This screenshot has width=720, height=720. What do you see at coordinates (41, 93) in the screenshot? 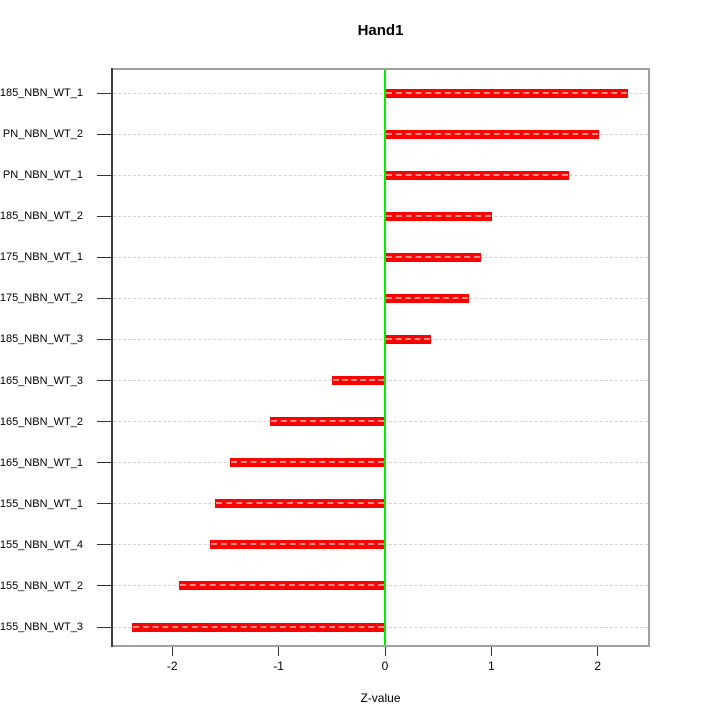
I see `y-axis-label: E185_NBN_WT_1` at bounding box center [41, 93].